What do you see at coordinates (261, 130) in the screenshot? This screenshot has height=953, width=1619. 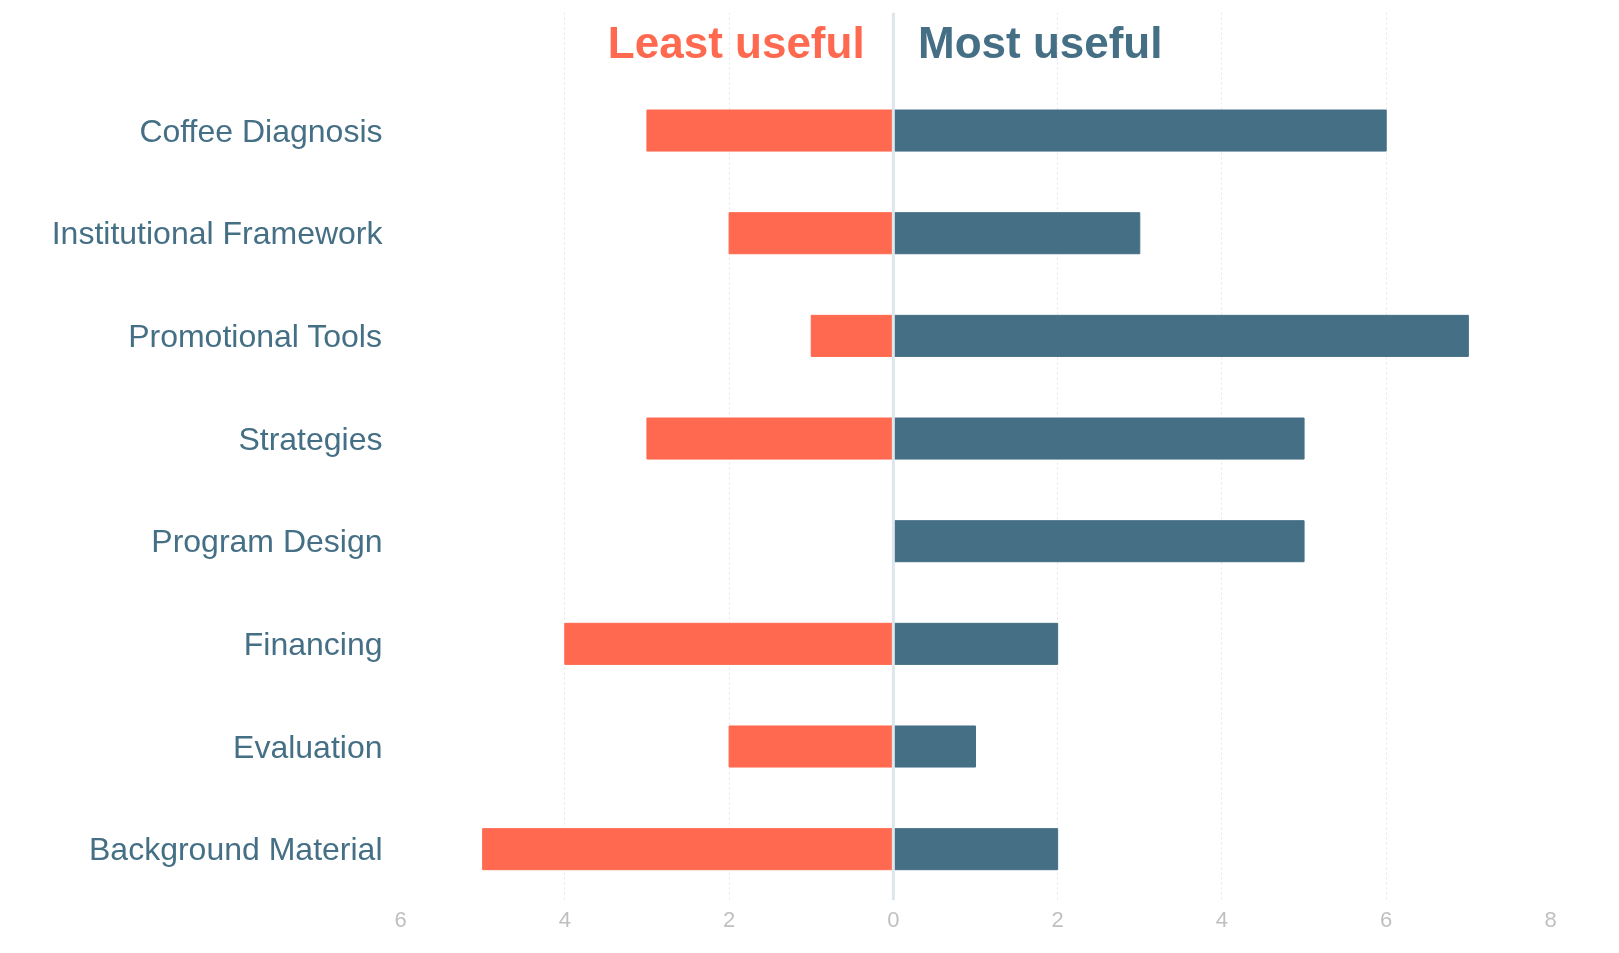 I see `y-tick-label: Coffee Diagnosis` at bounding box center [261, 130].